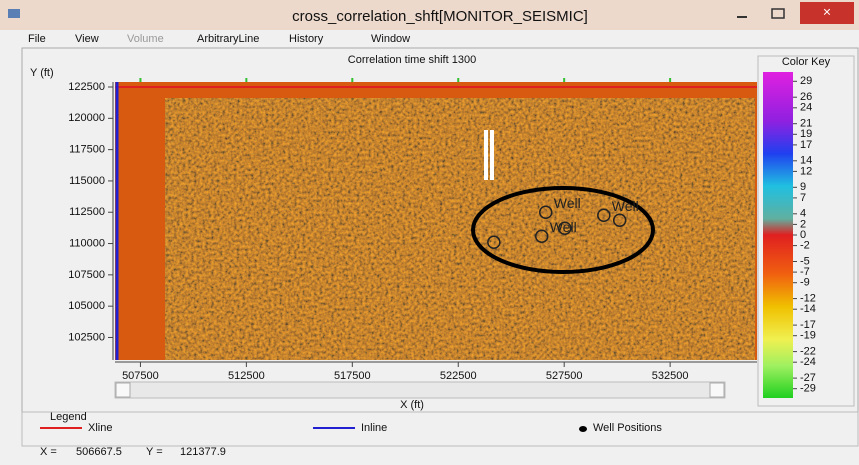 The image size is (859, 465). Describe the element at coordinates (87, 243) in the screenshot. I see `y-tick-label: 110000` at that location.